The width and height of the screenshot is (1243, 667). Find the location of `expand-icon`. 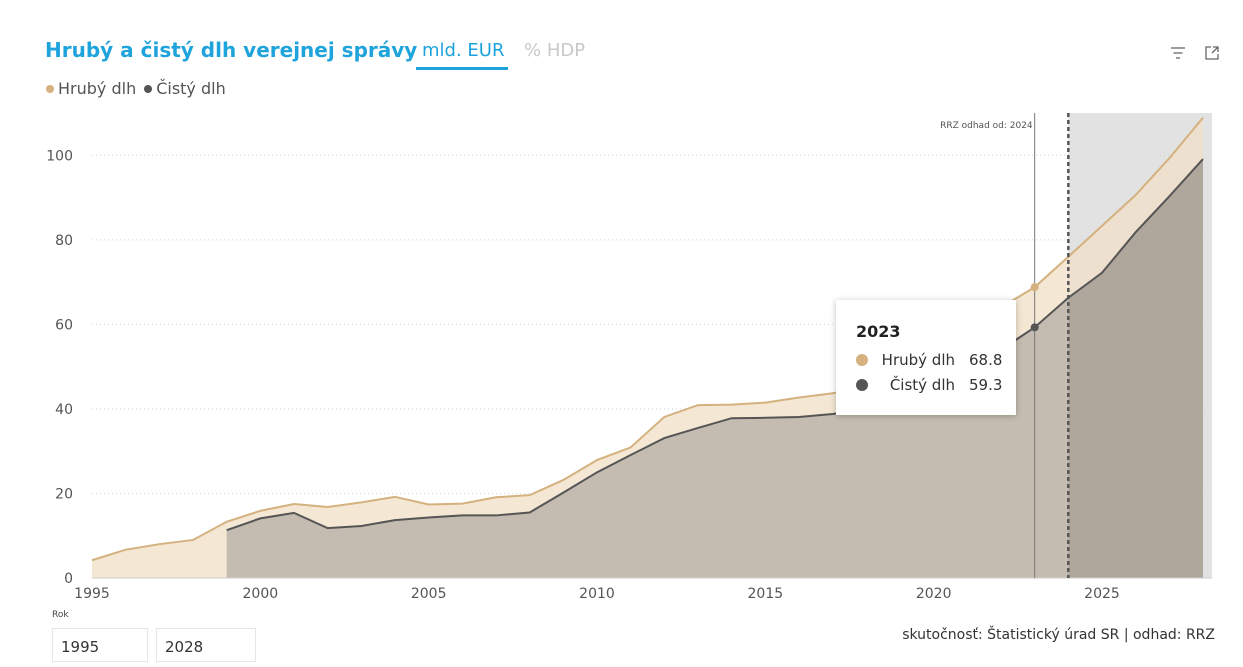

expand-icon is located at coordinates (1212, 53).